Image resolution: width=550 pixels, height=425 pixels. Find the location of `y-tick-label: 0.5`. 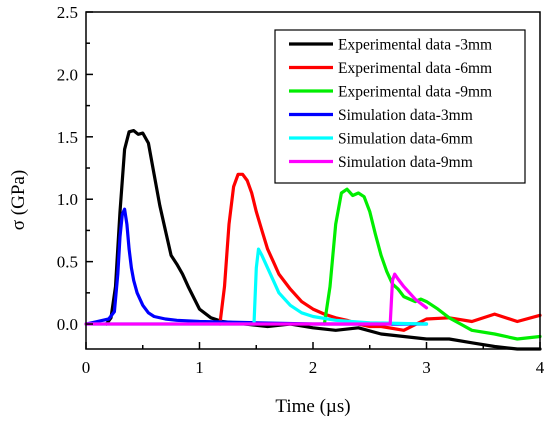

y-tick-label: 0.5 is located at coordinates (67, 262).